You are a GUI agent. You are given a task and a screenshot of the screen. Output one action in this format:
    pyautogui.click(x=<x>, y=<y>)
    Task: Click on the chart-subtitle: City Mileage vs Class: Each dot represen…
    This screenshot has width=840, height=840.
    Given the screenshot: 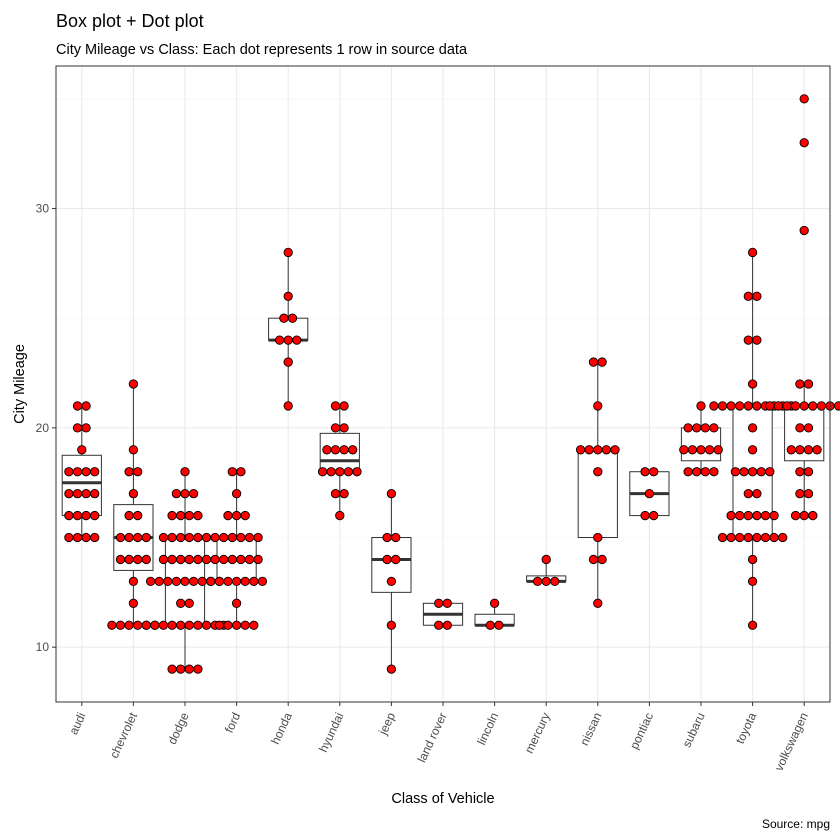 What is the action you would take?
    pyautogui.click(x=262, y=50)
    